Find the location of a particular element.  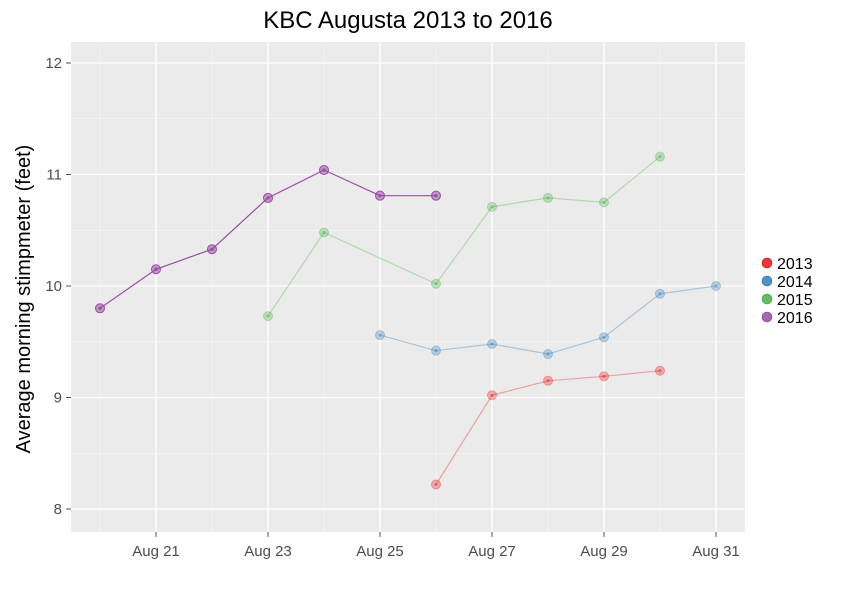

y-tick-label: 9 is located at coordinates (58, 398).